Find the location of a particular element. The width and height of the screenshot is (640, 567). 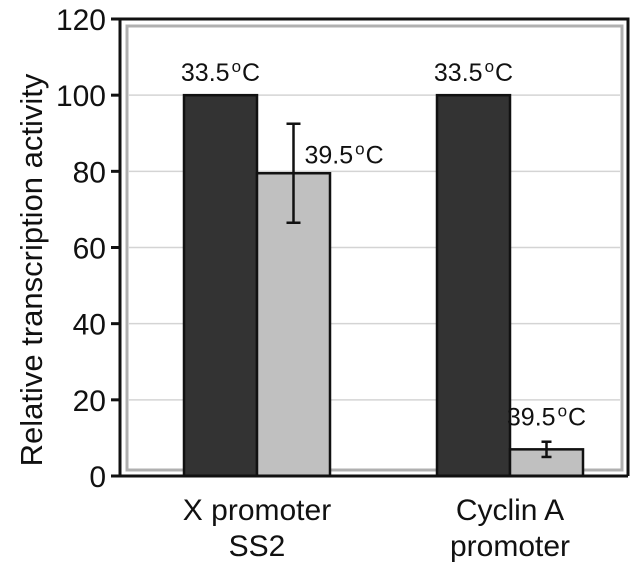

y-tick-label: 80 is located at coordinates (89, 172).